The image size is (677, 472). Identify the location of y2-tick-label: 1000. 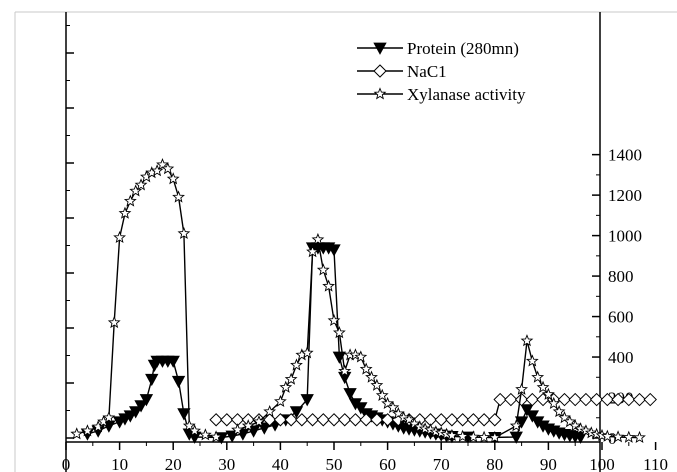
(625, 236).